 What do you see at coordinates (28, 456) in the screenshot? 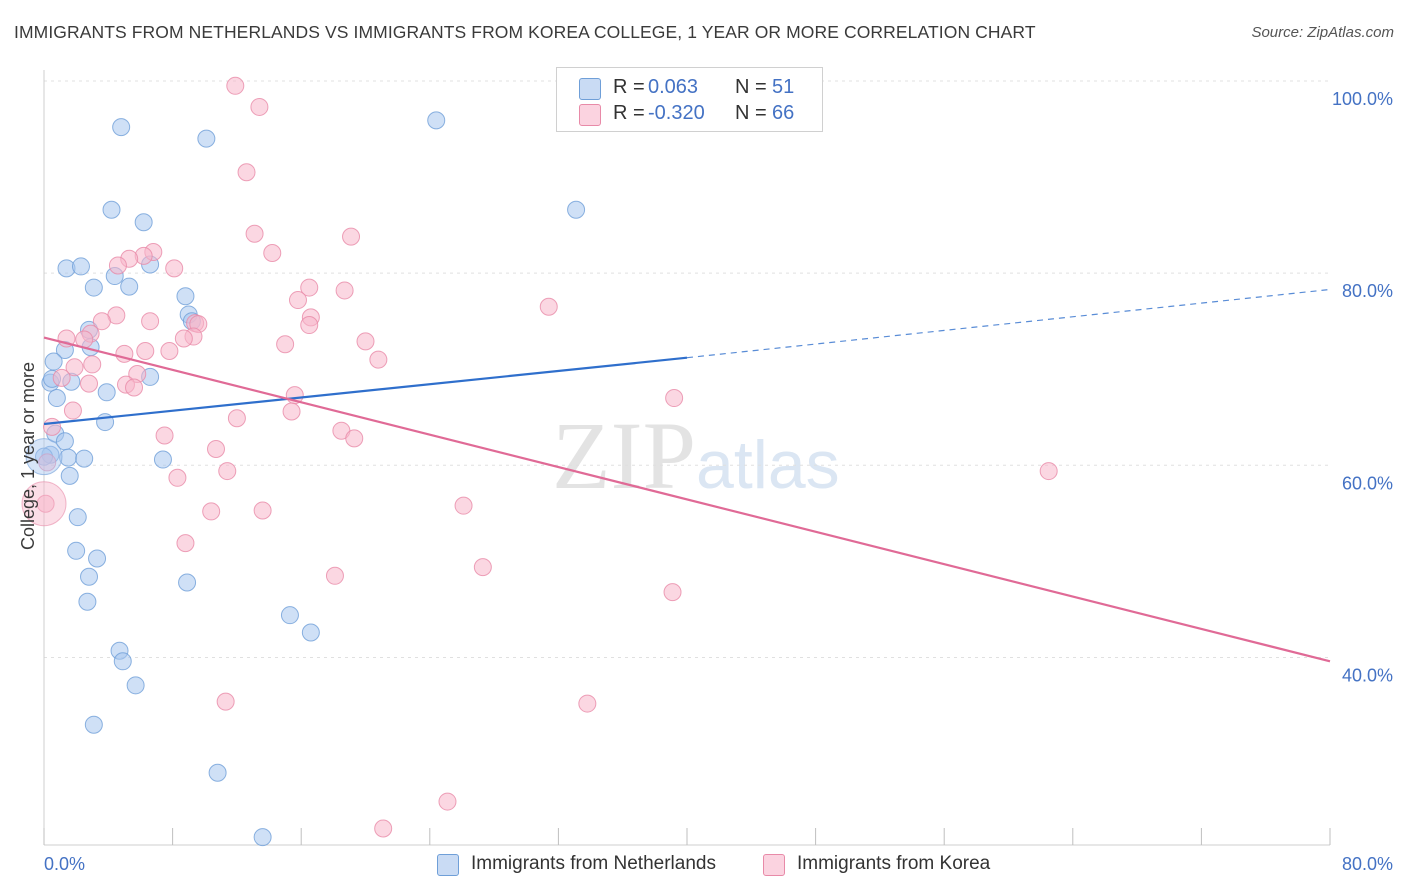
I see `y-axis-label: College, 1 year or more` at bounding box center [28, 456].